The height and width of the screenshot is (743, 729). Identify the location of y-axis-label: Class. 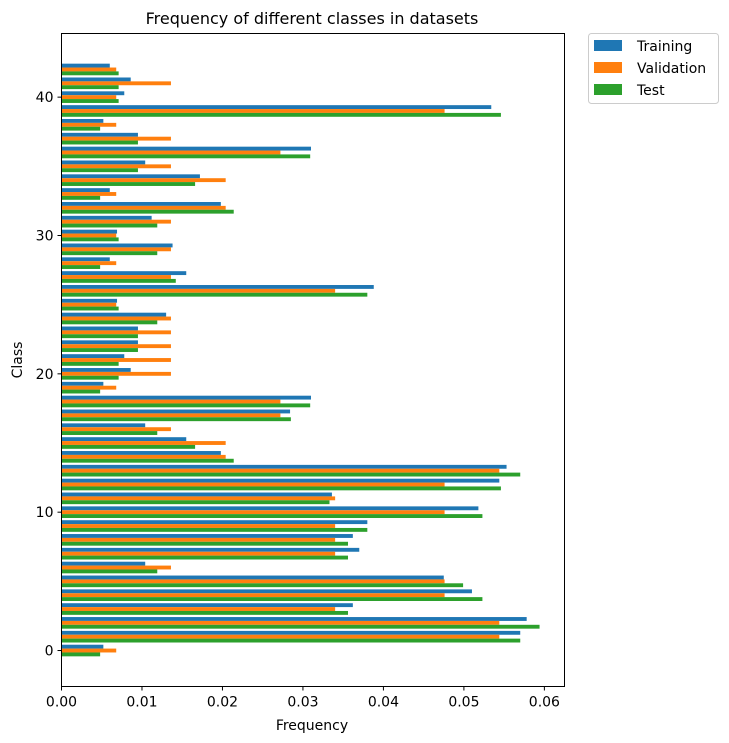
(18, 360).